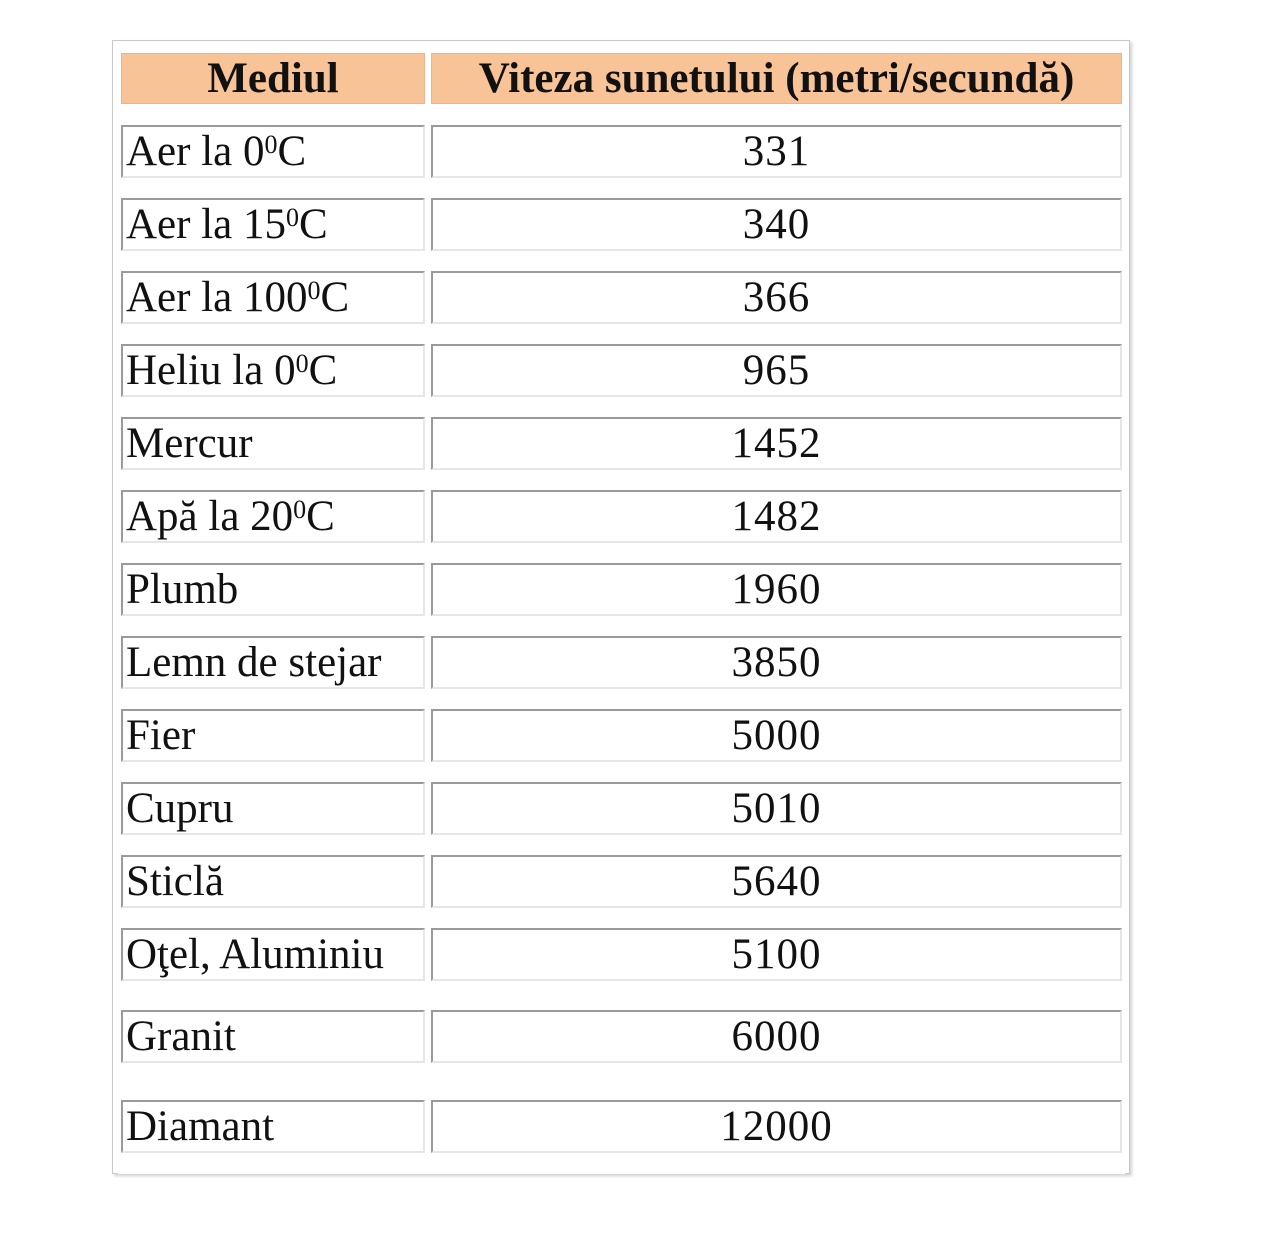 The image size is (1280, 1236). I want to click on speed-value: 1452, so click(776, 443).